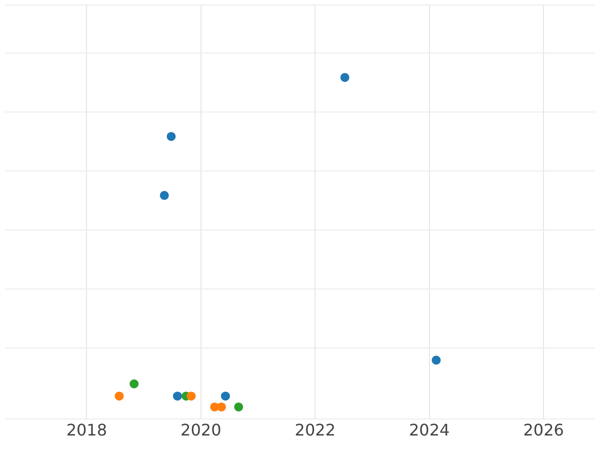  Describe the element at coordinates (87, 430) in the screenshot. I see `x-tick-label: 2018` at that location.